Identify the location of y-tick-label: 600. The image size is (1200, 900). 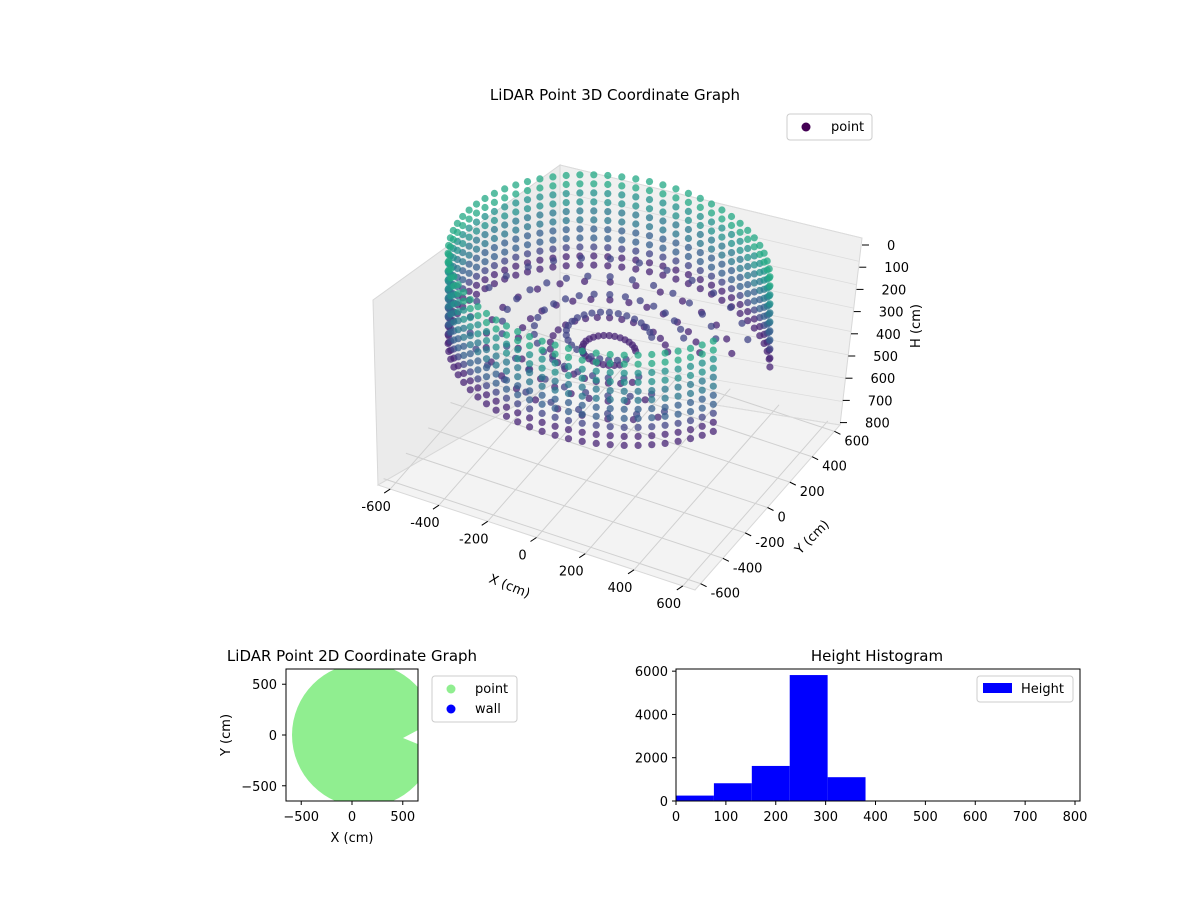
(856, 441).